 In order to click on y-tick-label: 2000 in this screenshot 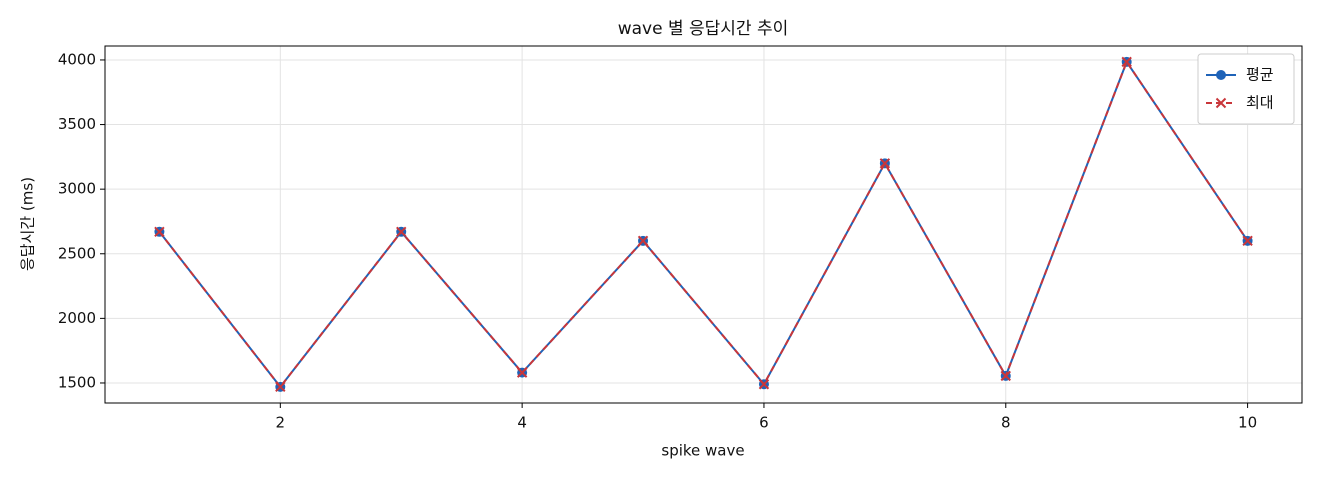, I will do `click(77, 318)`.